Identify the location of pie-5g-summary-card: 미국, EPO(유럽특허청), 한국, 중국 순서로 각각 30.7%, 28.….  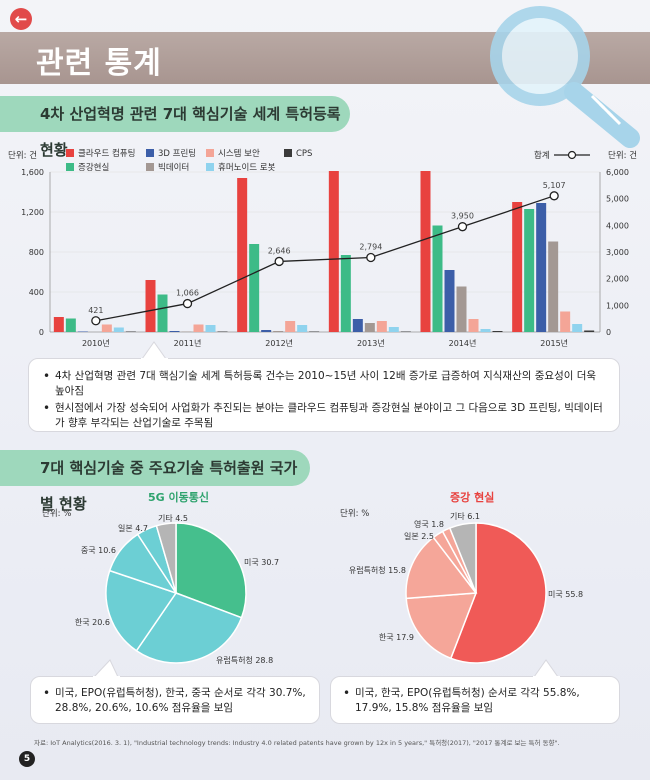
(175, 700).